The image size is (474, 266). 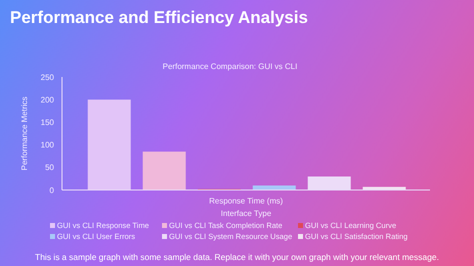 I want to click on y-tick-label: 150, so click(x=47, y=123).